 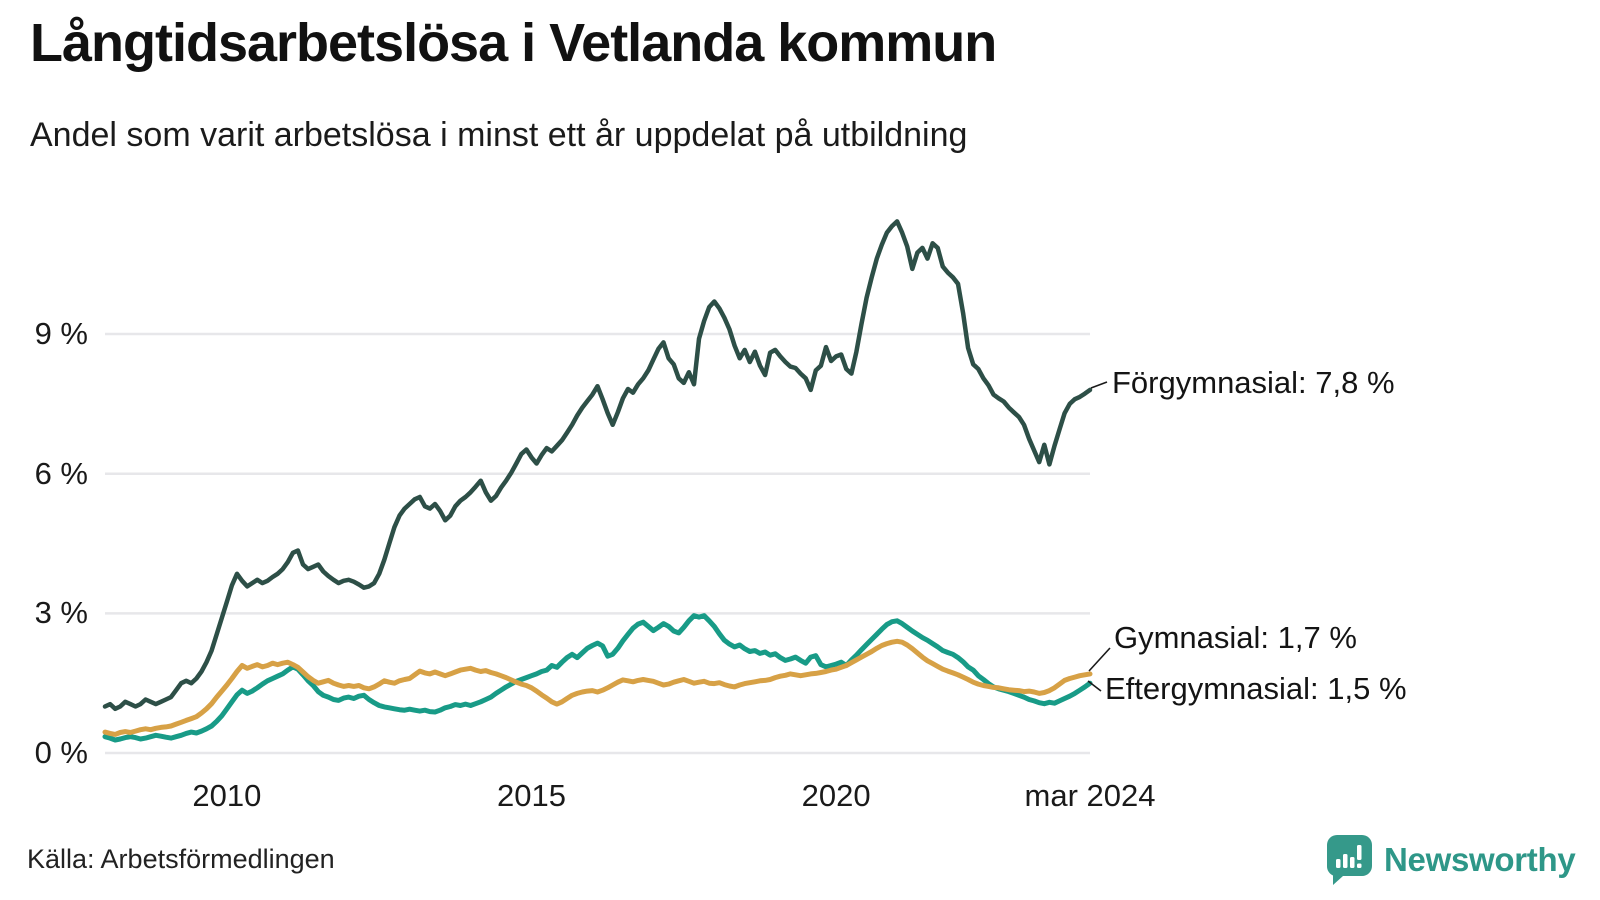 I want to click on newsworthy-logo: Newsworthy, so click(x=1451, y=860).